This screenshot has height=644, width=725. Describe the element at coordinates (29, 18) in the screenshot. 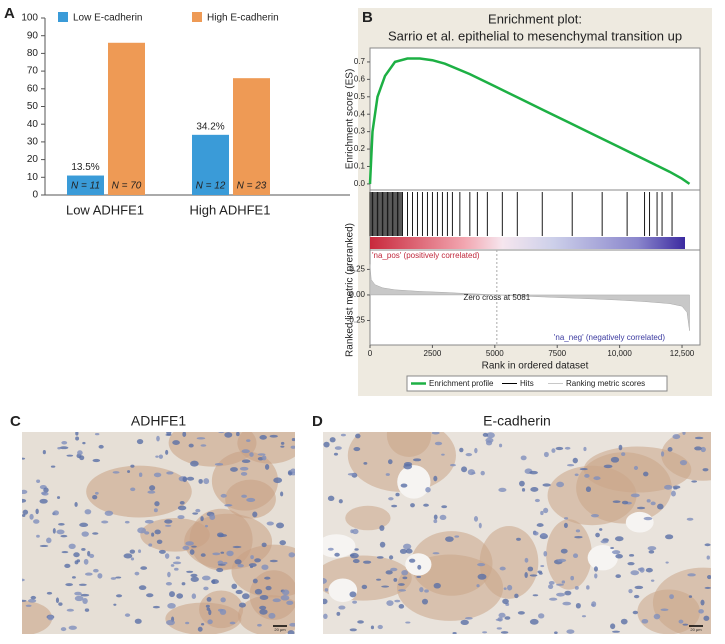

I see `y-tick-label: 100` at that location.